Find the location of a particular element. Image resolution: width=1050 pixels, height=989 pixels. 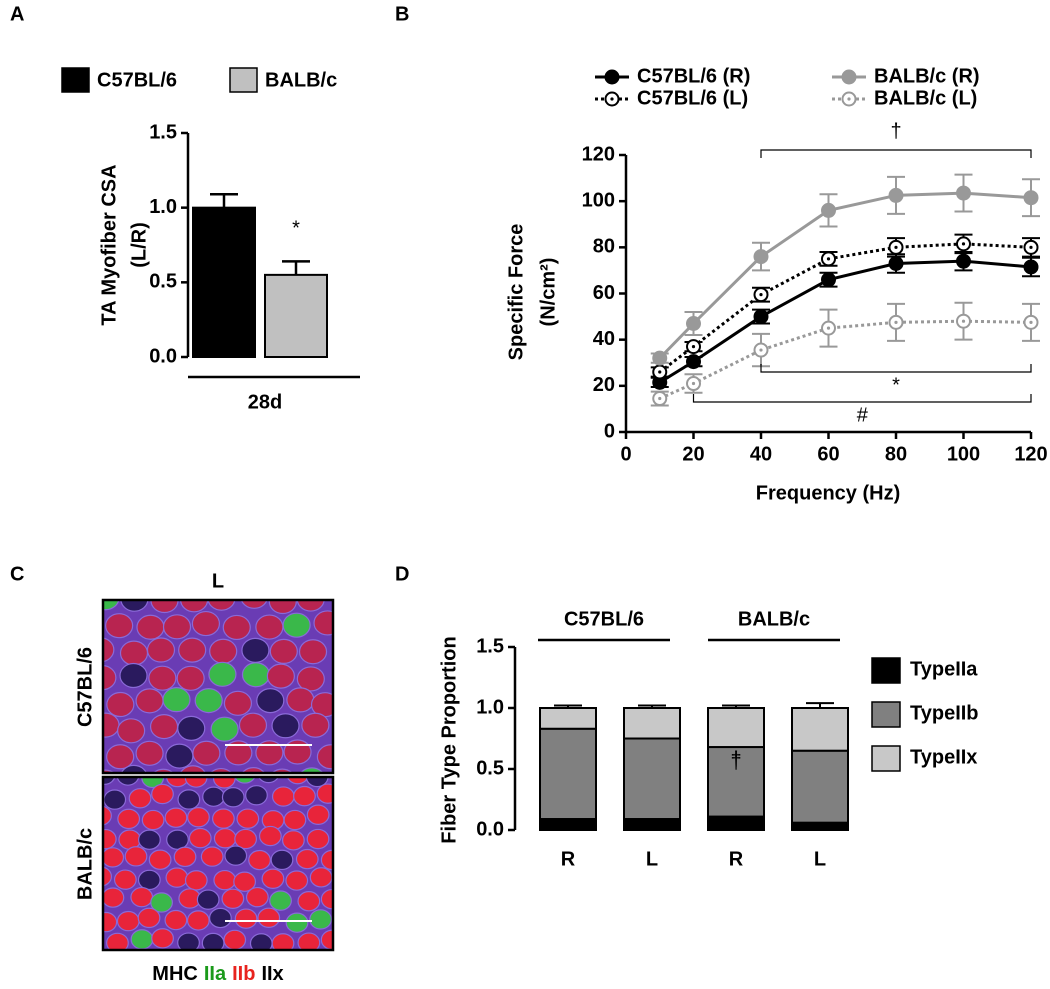

y-axis-label: Specific Force is located at coordinates (516, 292).